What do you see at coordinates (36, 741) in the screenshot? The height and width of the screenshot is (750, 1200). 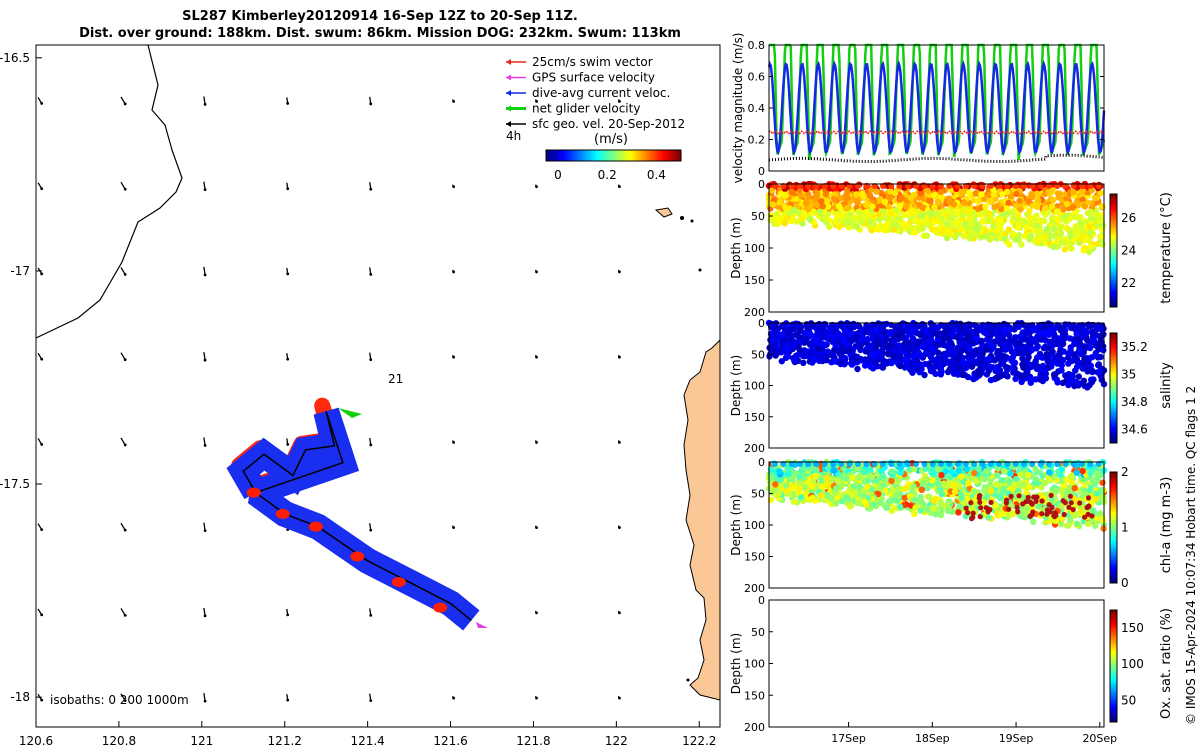 I see `map-x-tick-label: 120.6` at bounding box center [36, 741].